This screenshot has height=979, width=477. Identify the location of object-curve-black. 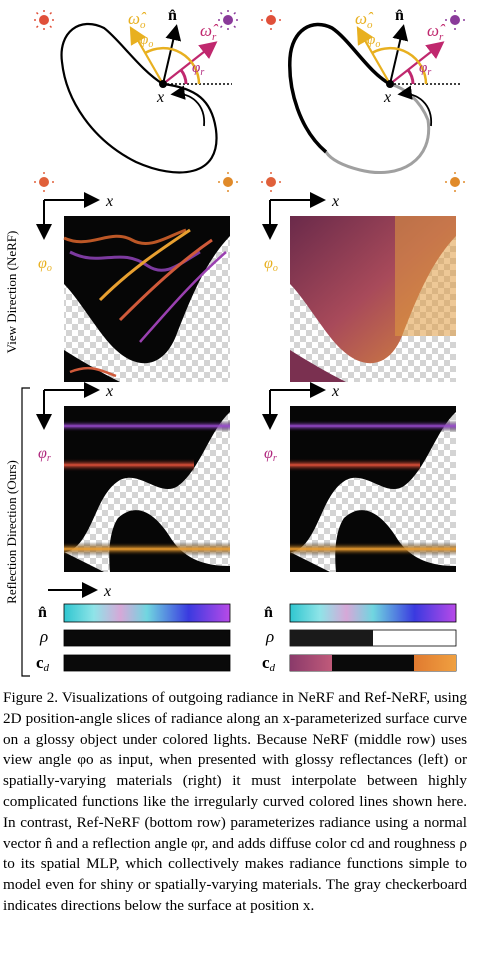
(339, 88).